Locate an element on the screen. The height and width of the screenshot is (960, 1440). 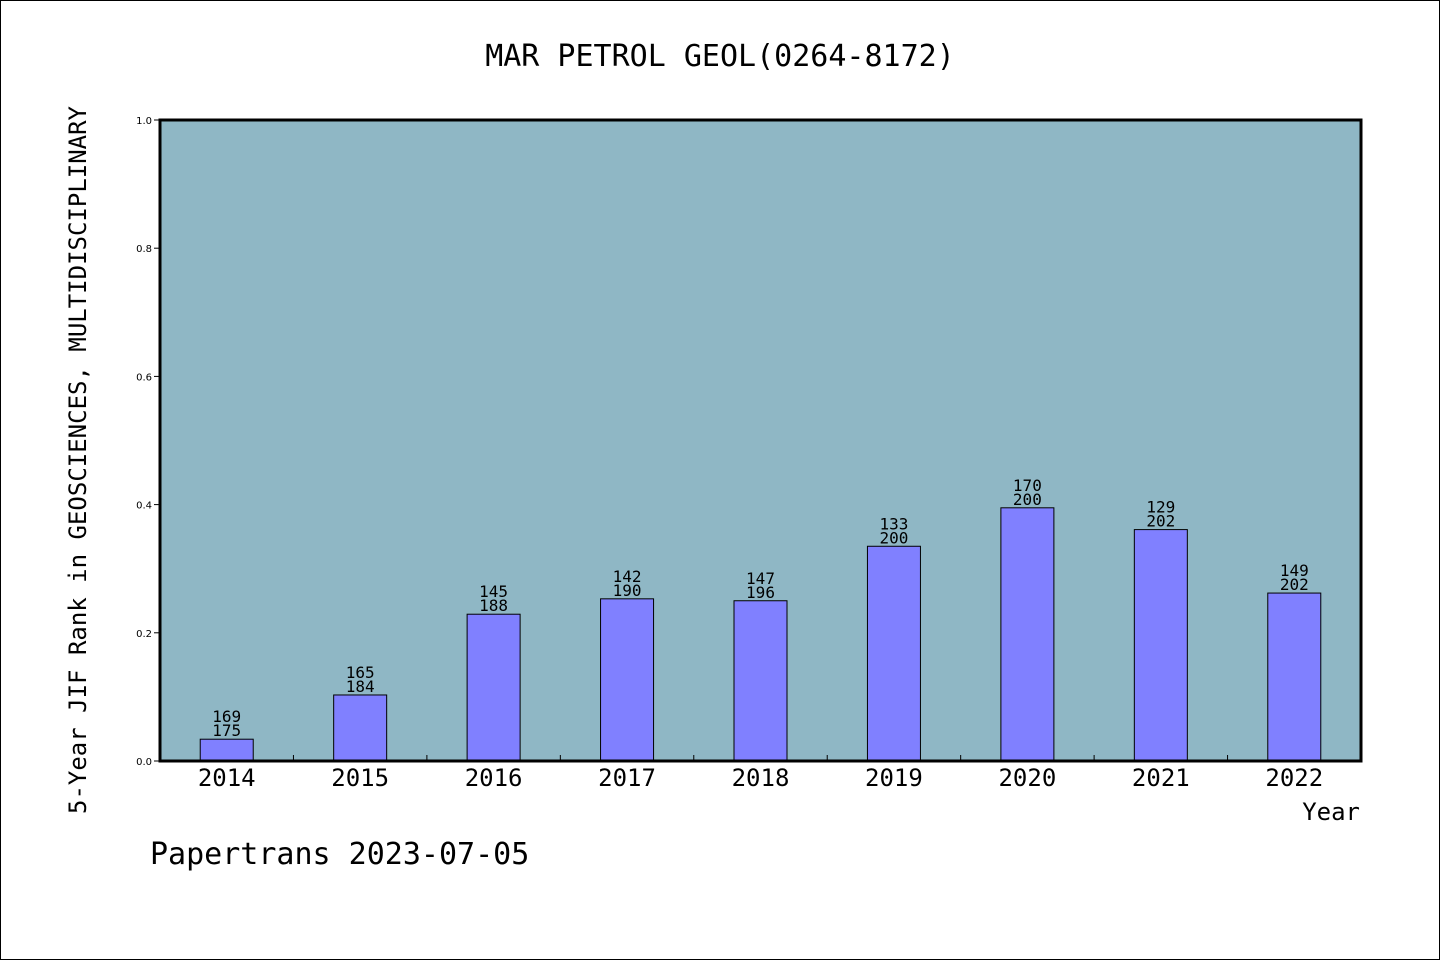
bar-2014 is located at coordinates (226, 750).